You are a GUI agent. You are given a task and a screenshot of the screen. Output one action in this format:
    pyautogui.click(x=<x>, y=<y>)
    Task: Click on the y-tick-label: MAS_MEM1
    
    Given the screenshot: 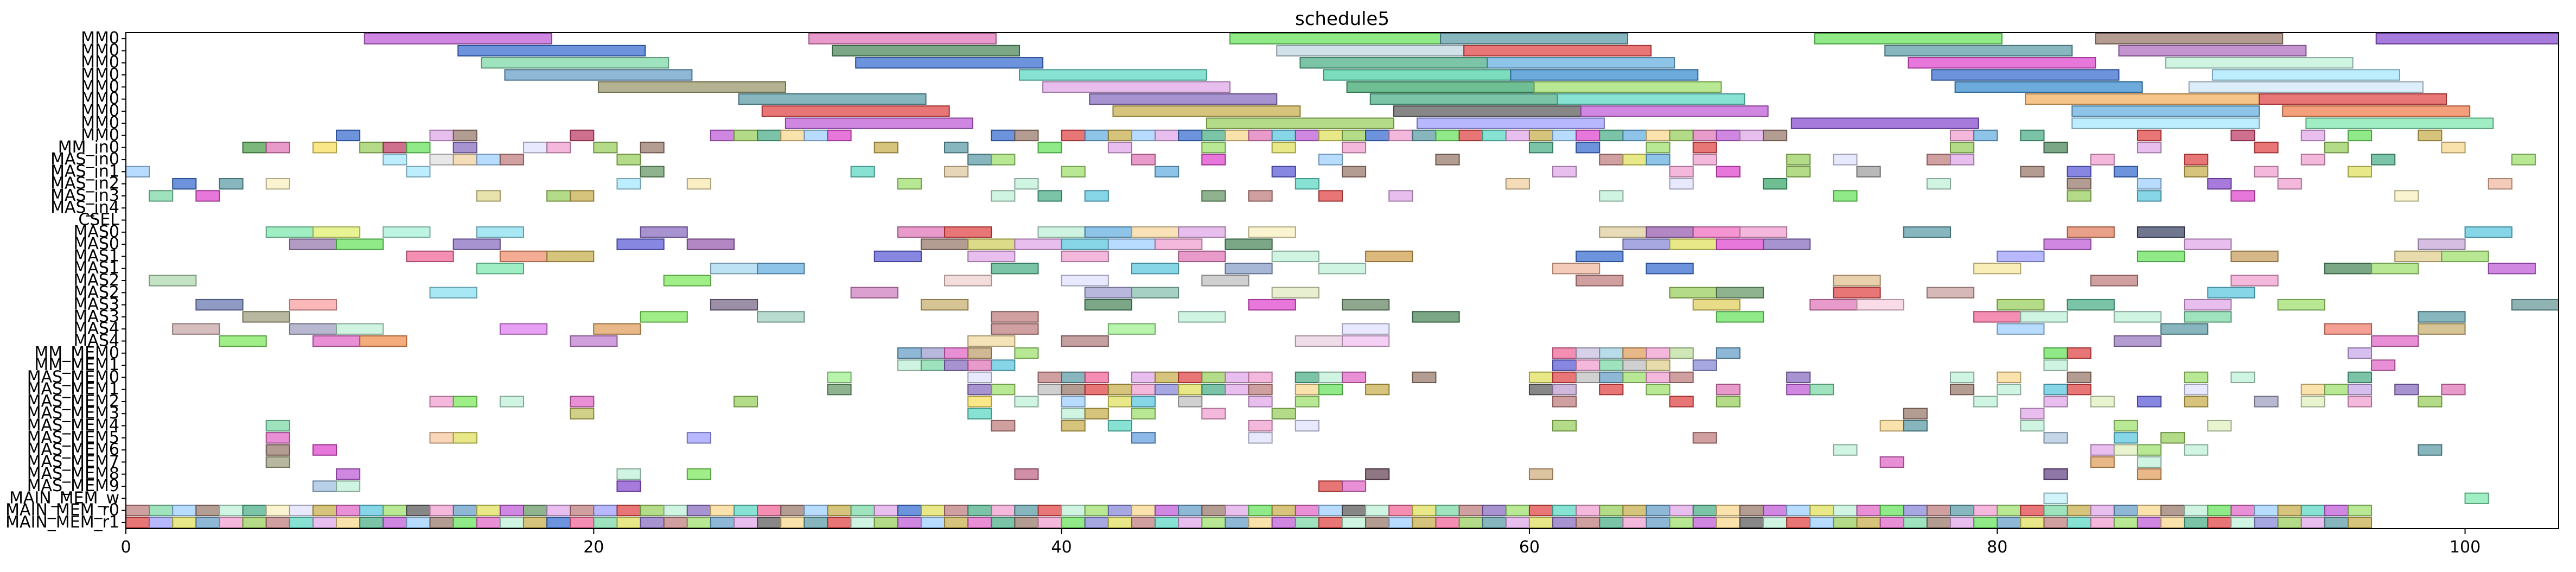 What is the action you would take?
    pyautogui.click(x=73, y=390)
    